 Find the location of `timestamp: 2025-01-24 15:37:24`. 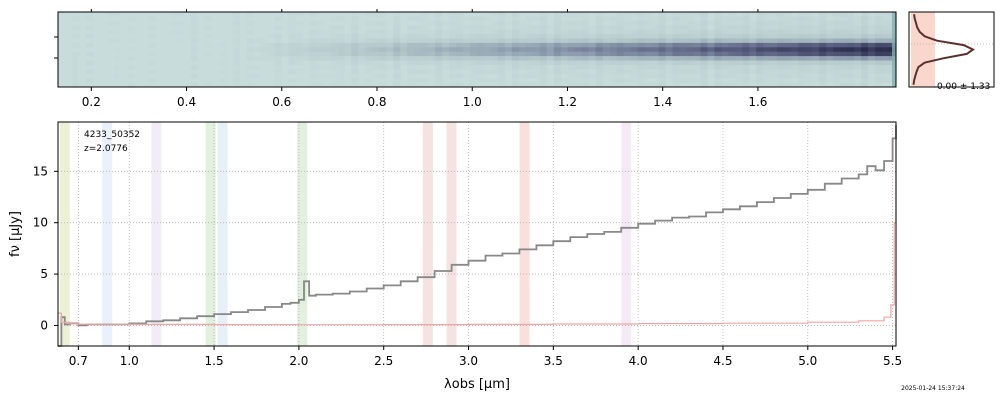

timestamp: 2025-01-24 15:37:24 is located at coordinates (933, 388).